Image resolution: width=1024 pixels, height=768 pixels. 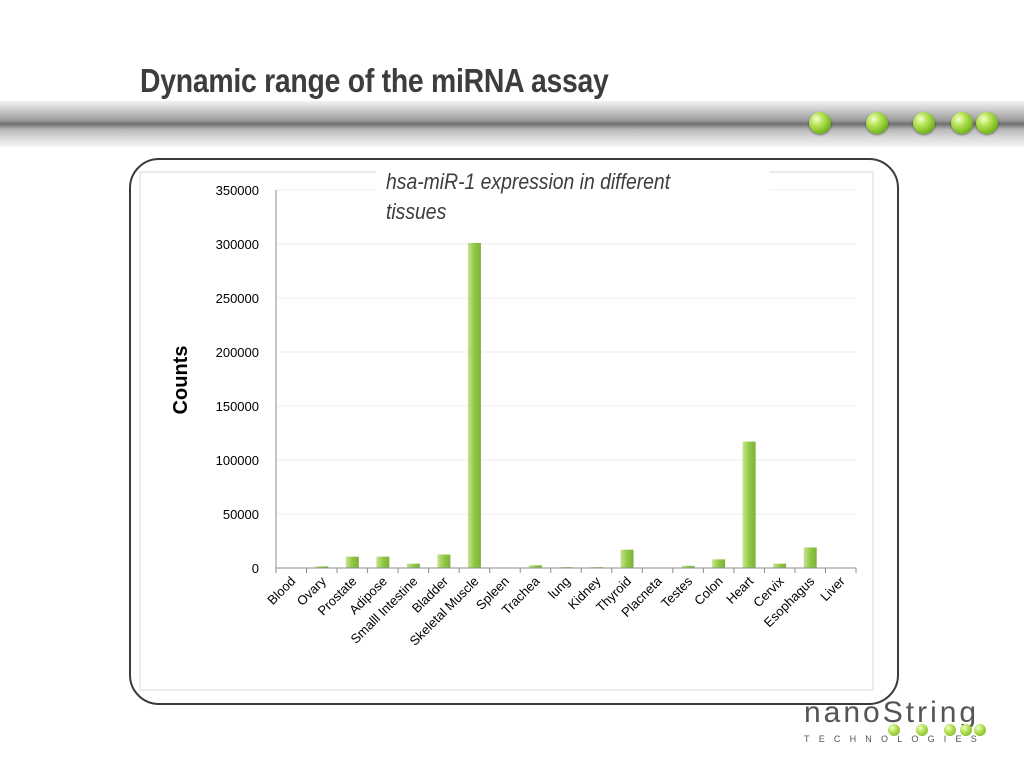 What do you see at coordinates (749, 504) in the screenshot?
I see `bar-heart` at bounding box center [749, 504].